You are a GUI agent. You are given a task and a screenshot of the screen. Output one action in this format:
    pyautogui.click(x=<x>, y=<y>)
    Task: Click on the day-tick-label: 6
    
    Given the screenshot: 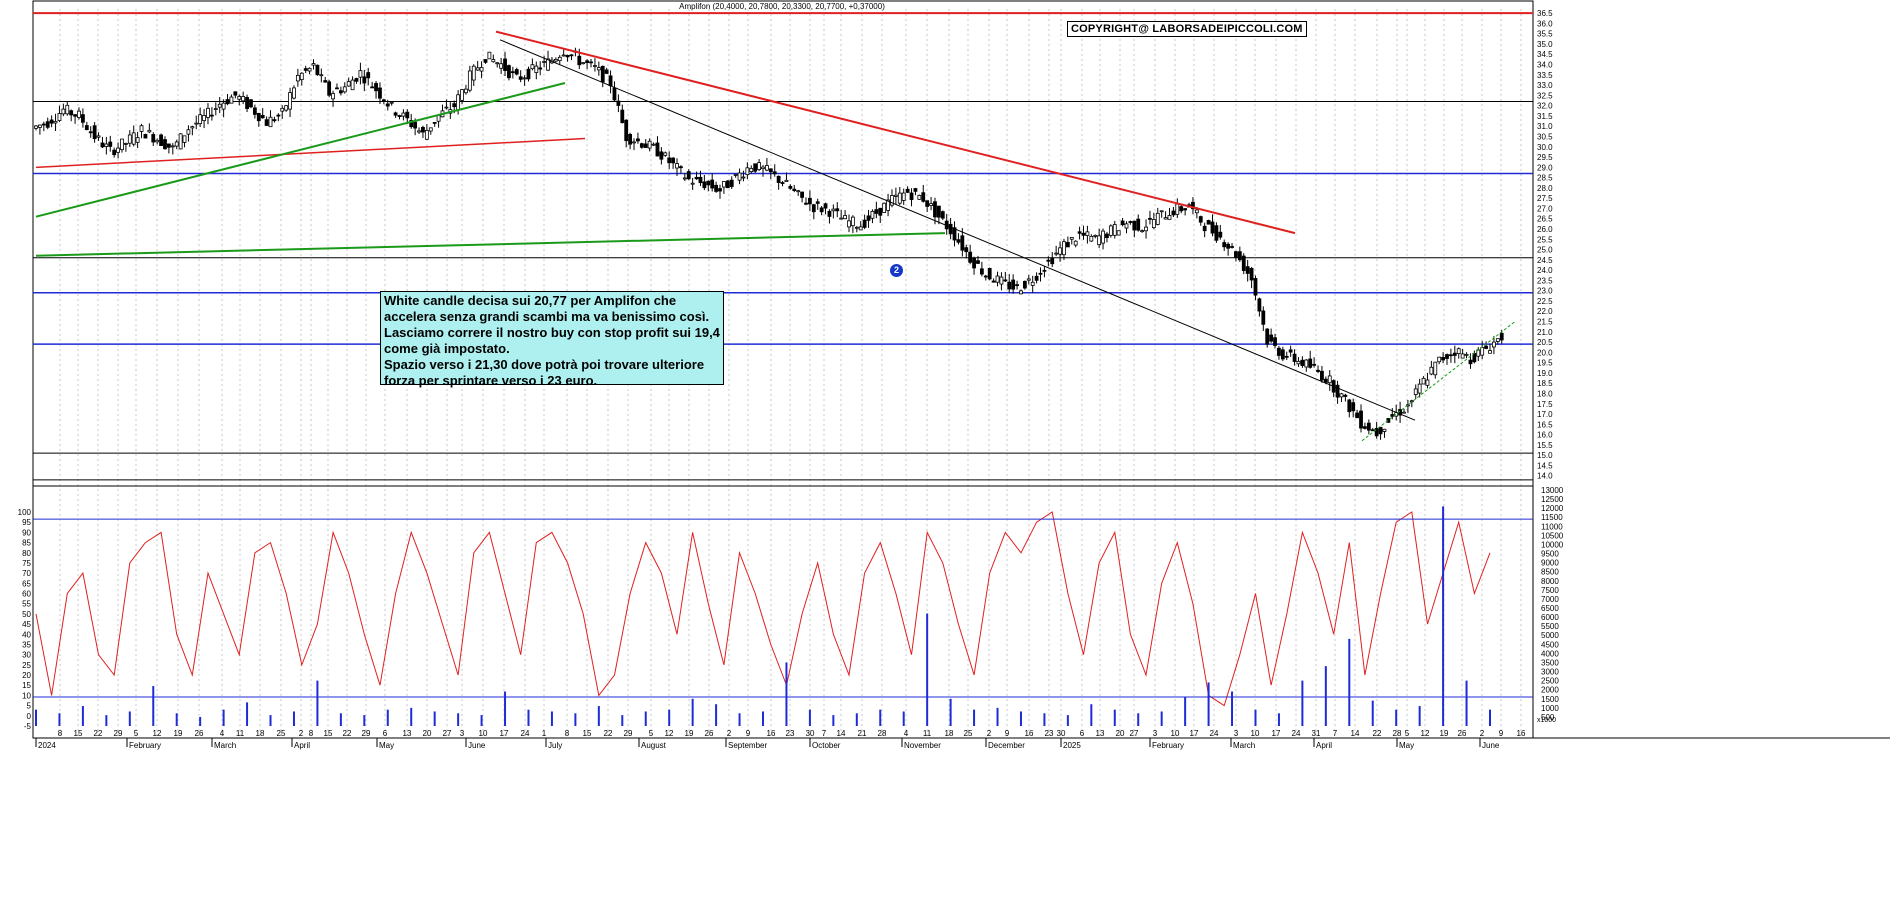 What is the action you would take?
    pyautogui.click(x=385, y=733)
    